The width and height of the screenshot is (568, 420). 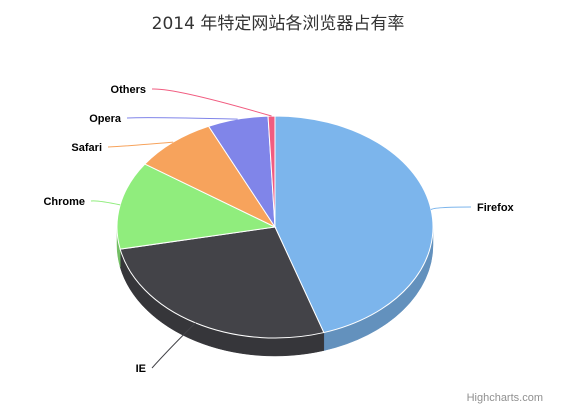 I want to click on chart-title: 2014 年特定网站各浏览器占有率, so click(x=278, y=24).